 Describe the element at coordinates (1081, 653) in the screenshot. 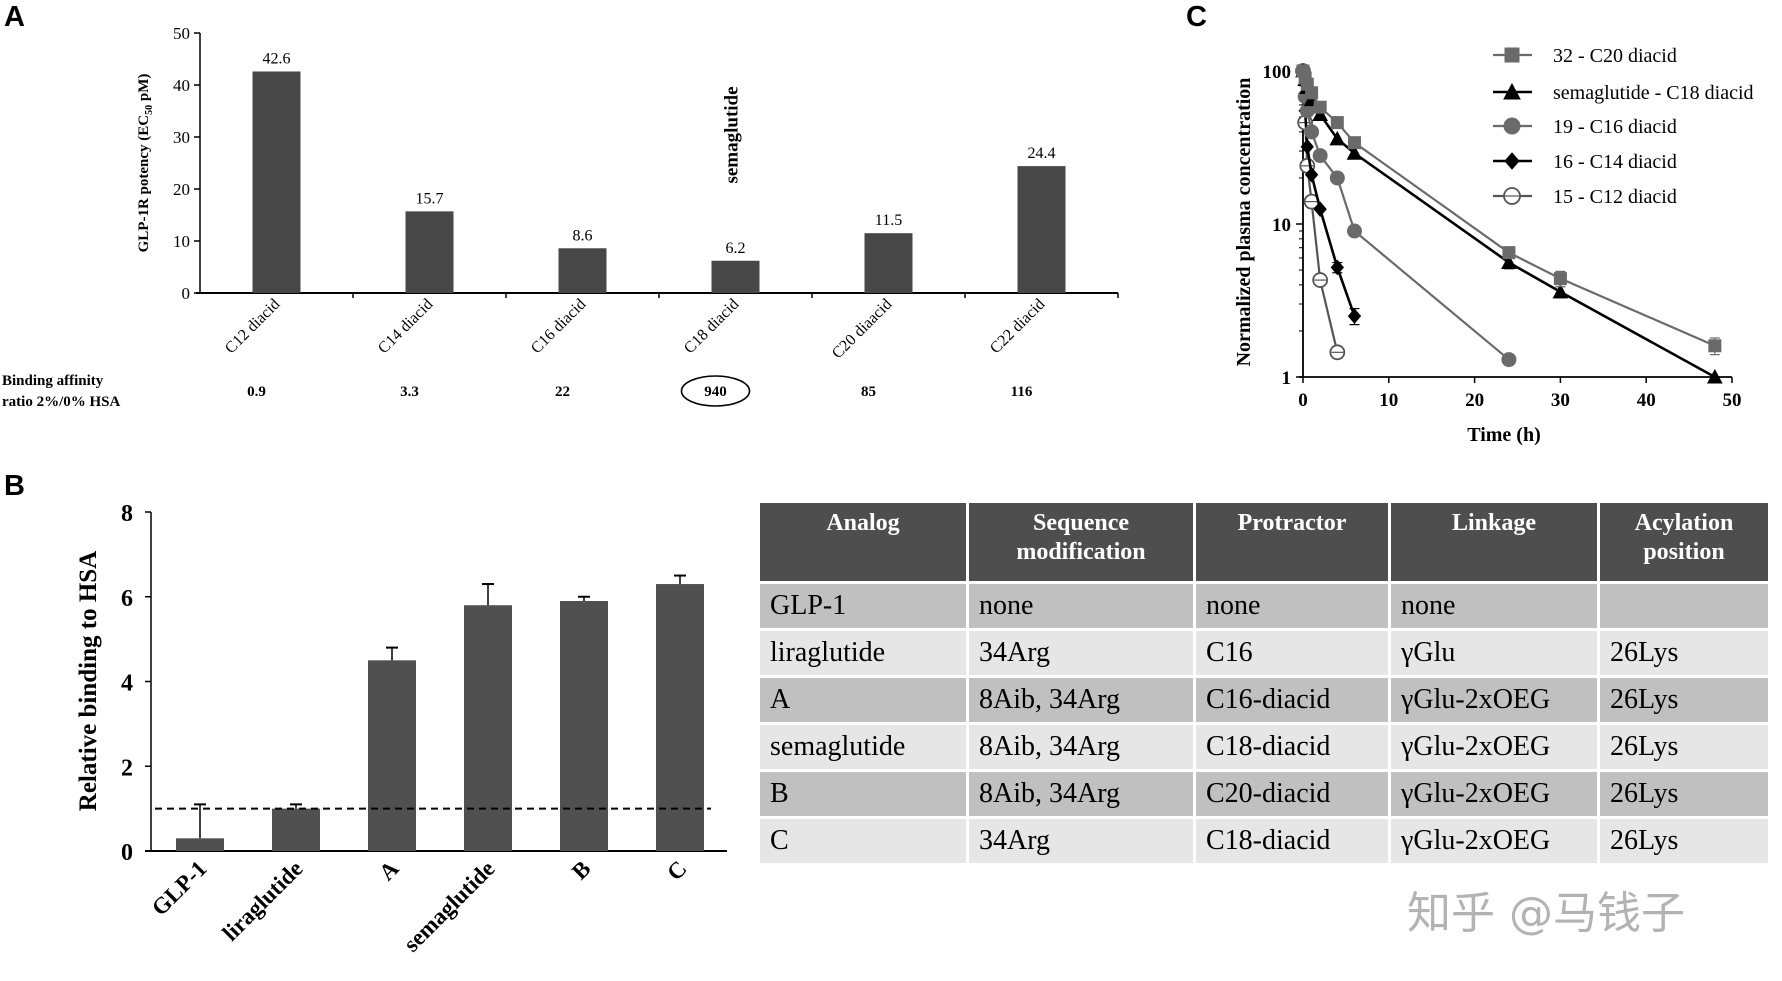

I see `table-cell-sequence-modification: 34Arg` at that location.